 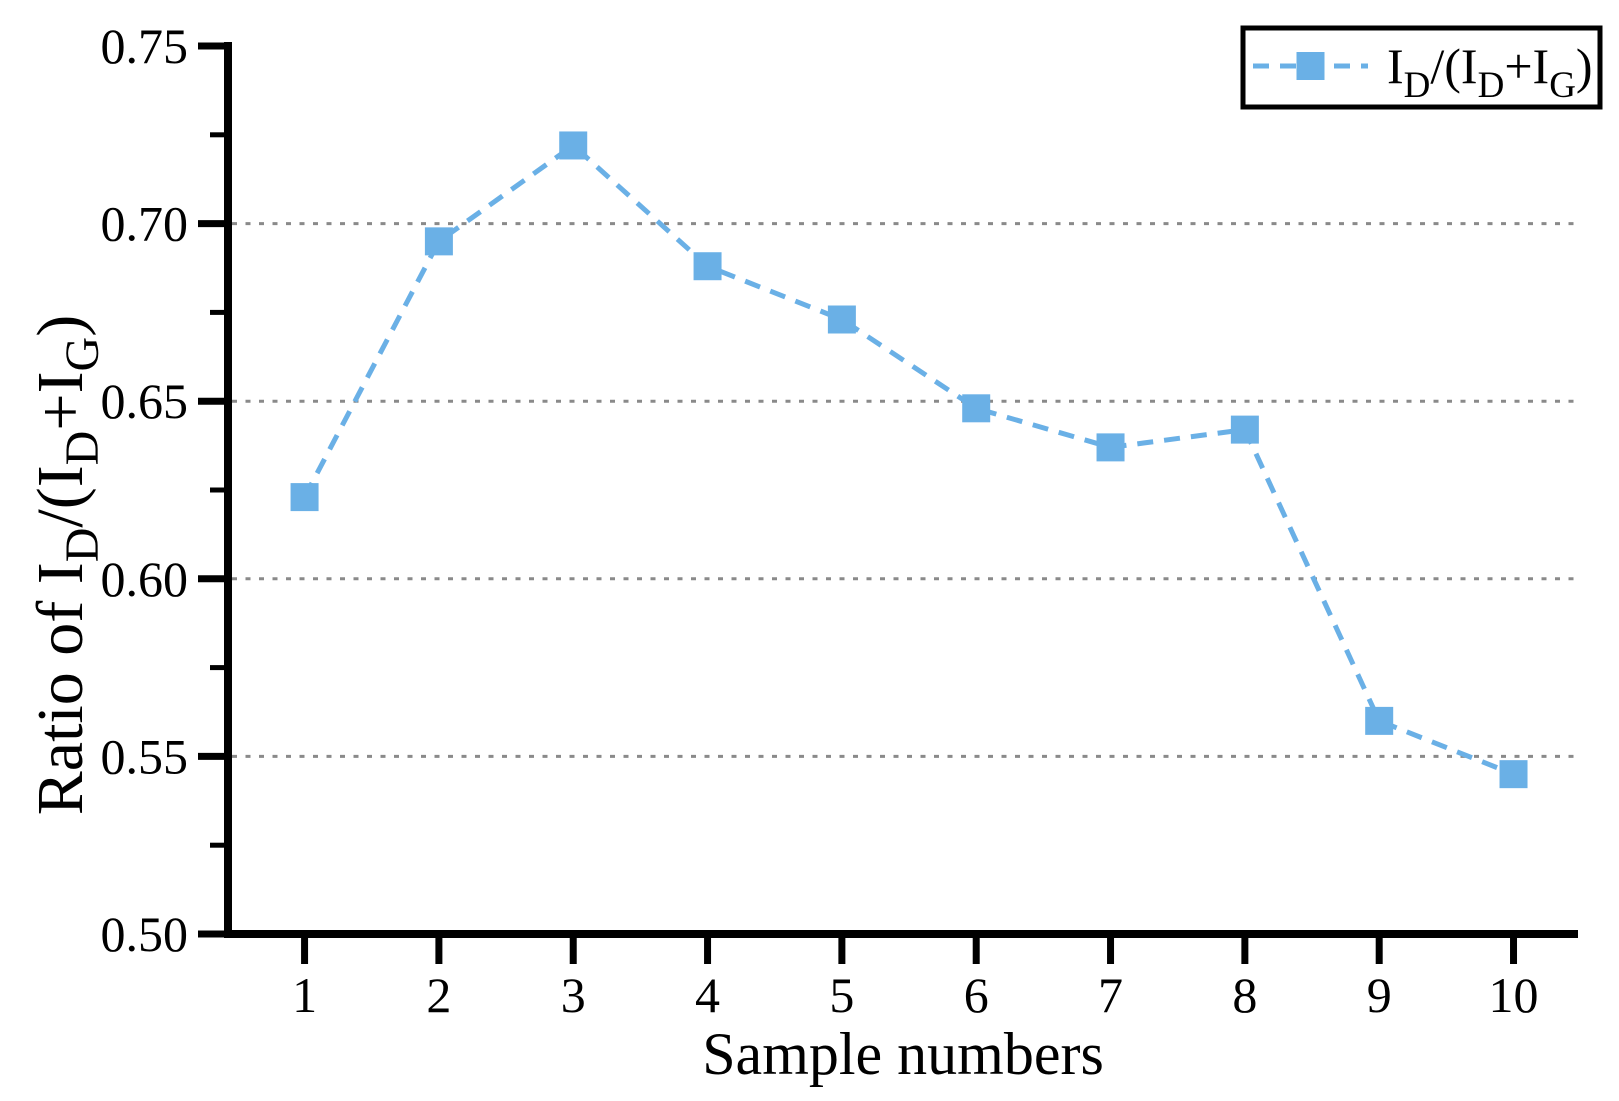 I want to click on x-axis-title: Sample numbers, so click(x=903, y=1054).